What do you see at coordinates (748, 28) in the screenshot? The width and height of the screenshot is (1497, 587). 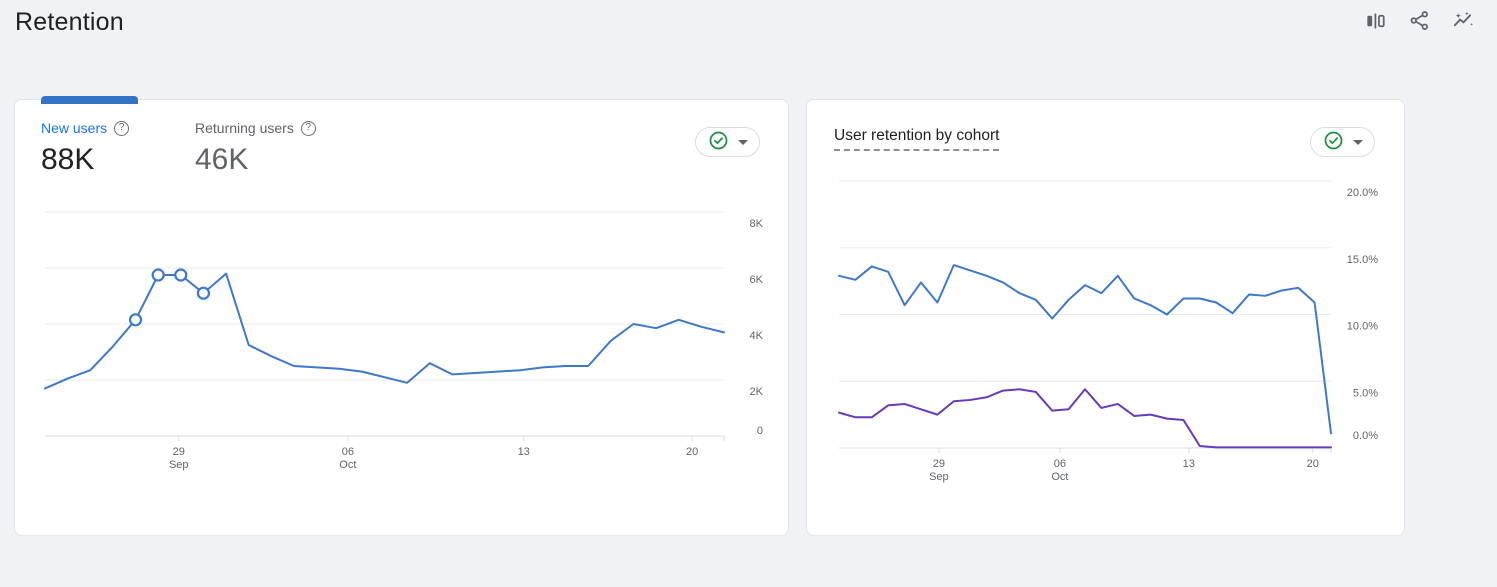 I see `page-header: Retention` at bounding box center [748, 28].